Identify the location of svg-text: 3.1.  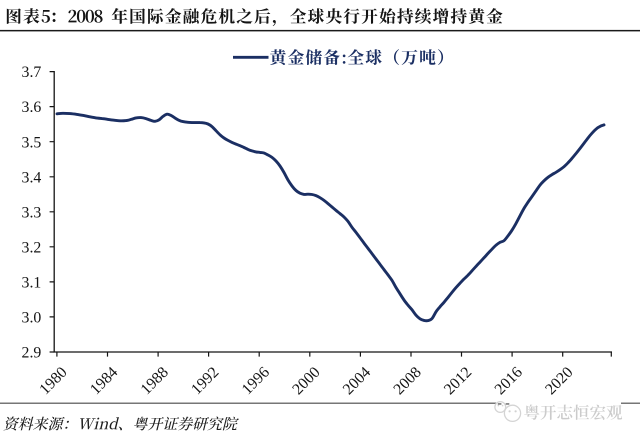
(32, 283).